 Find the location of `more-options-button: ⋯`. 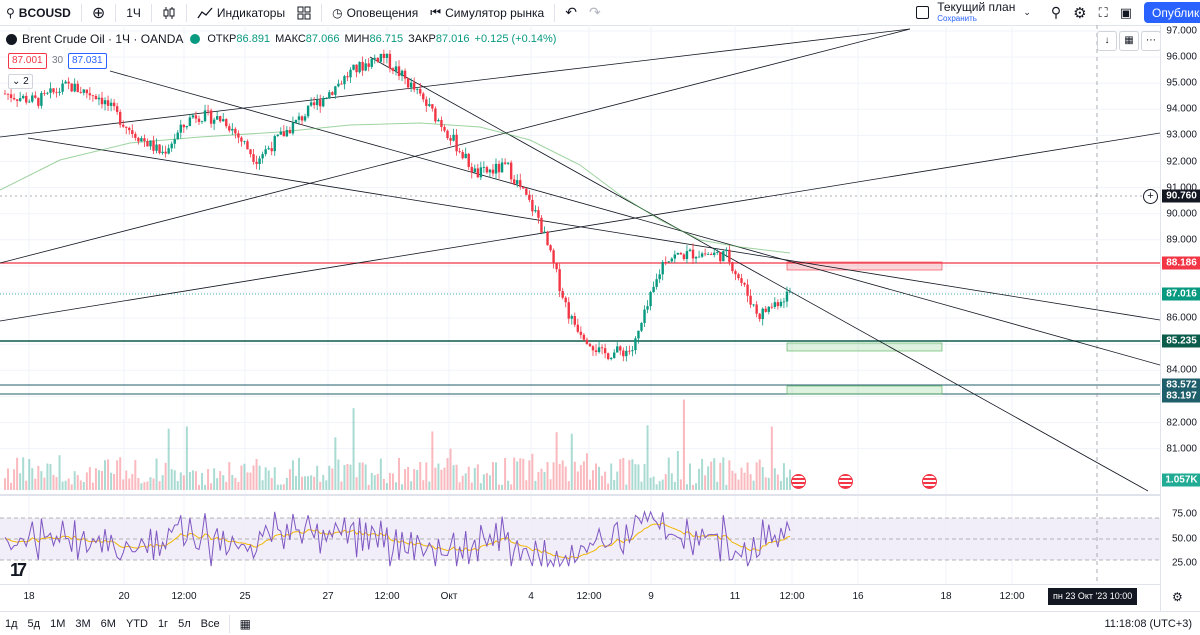

more-options-button: ⋯ is located at coordinates (1151, 41).